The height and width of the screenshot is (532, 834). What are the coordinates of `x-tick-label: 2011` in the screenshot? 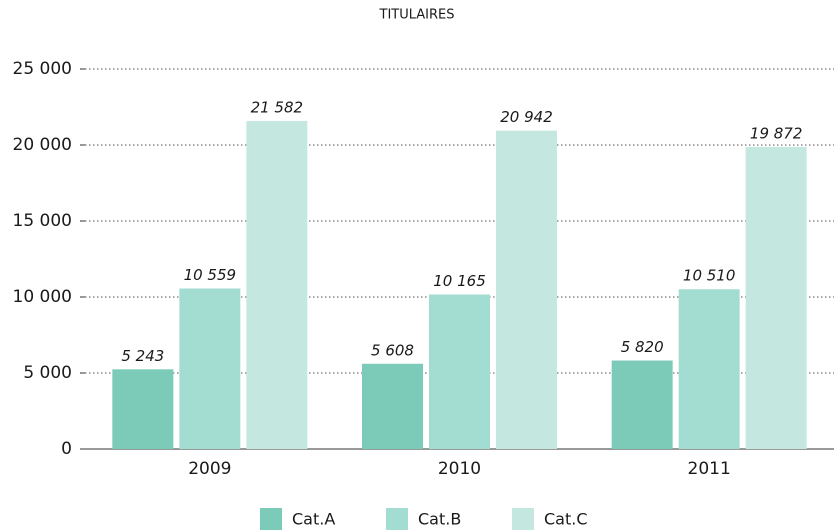 It's located at (709, 469).